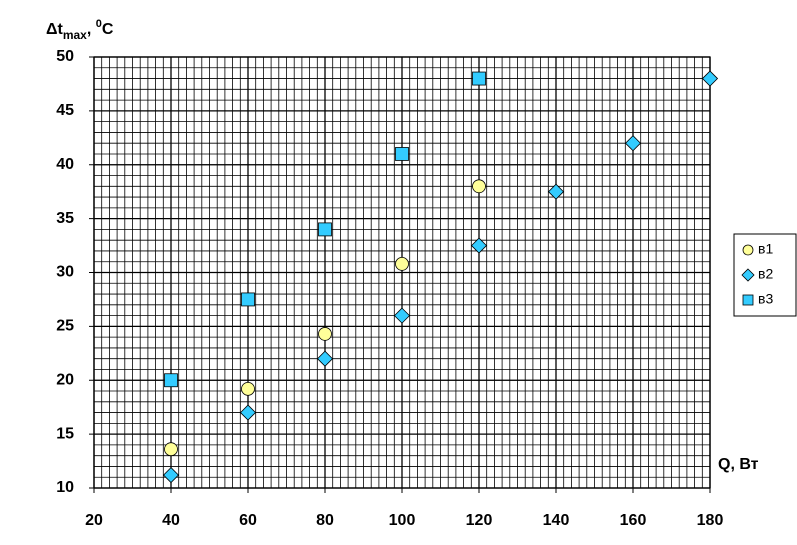 Image resolution: width=797 pixels, height=545 pixels. Describe the element at coordinates (65, 110) in the screenshot. I see `y-tick-label: 45` at that location.